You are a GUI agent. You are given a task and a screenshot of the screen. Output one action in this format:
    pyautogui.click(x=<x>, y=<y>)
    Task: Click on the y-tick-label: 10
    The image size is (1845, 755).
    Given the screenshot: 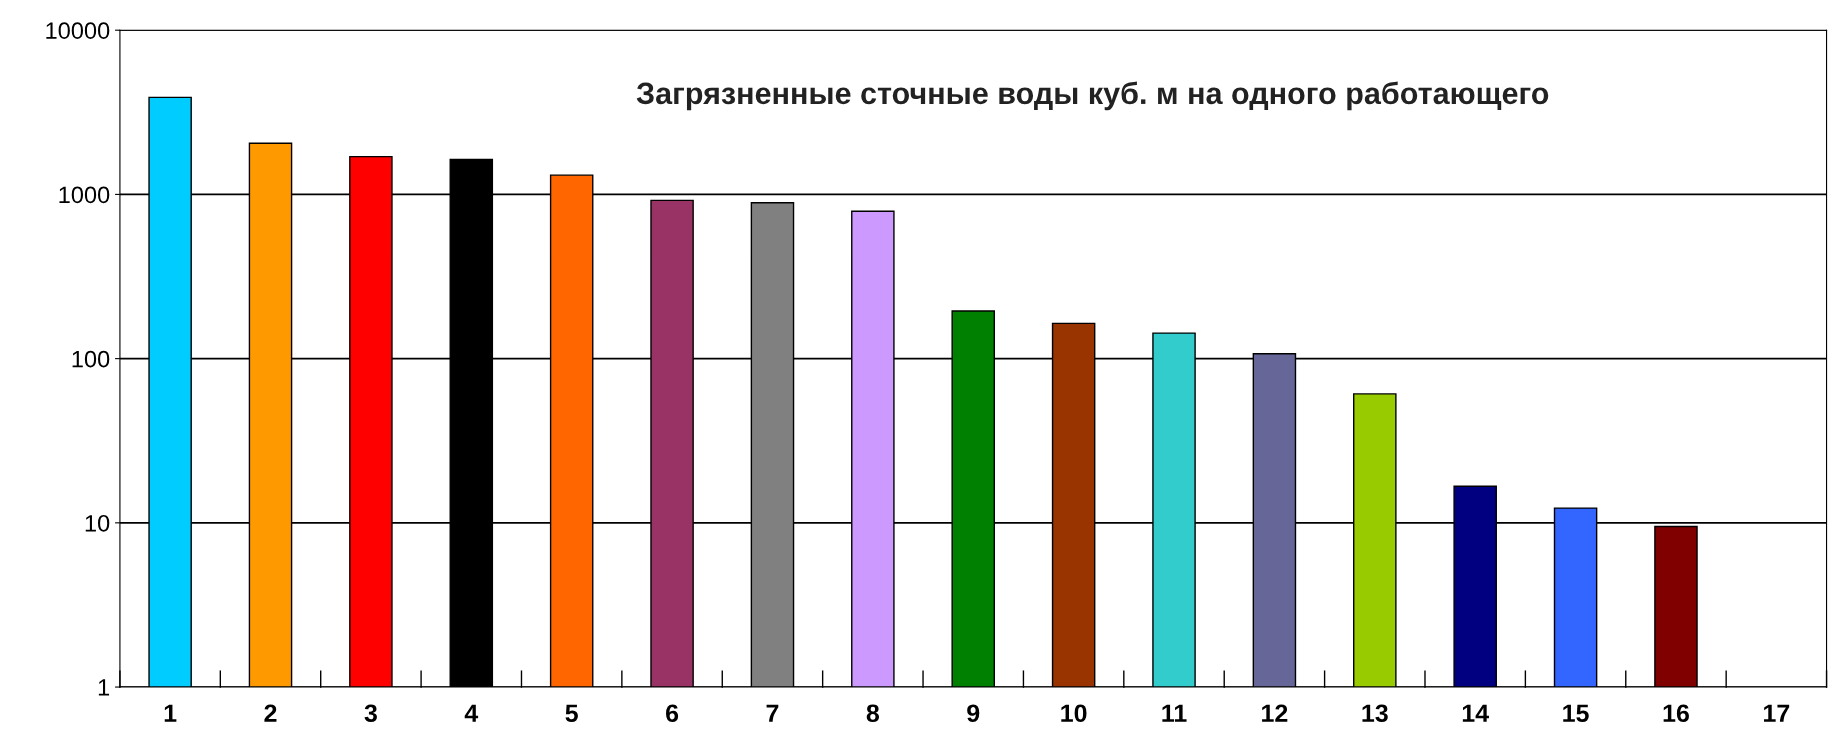 What is the action you would take?
    pyautogui.click(x=97, y=523)
    